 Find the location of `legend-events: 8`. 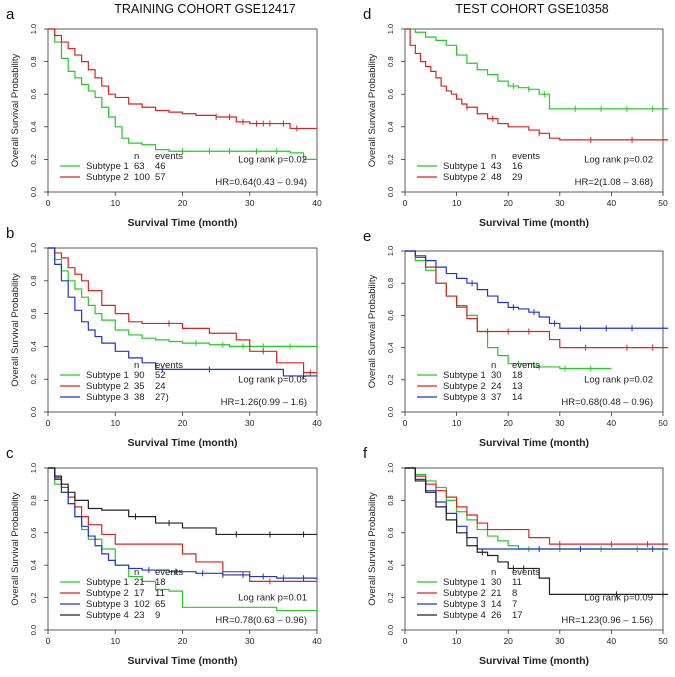

legend-events: 8 is located at coordinates (514, 593).